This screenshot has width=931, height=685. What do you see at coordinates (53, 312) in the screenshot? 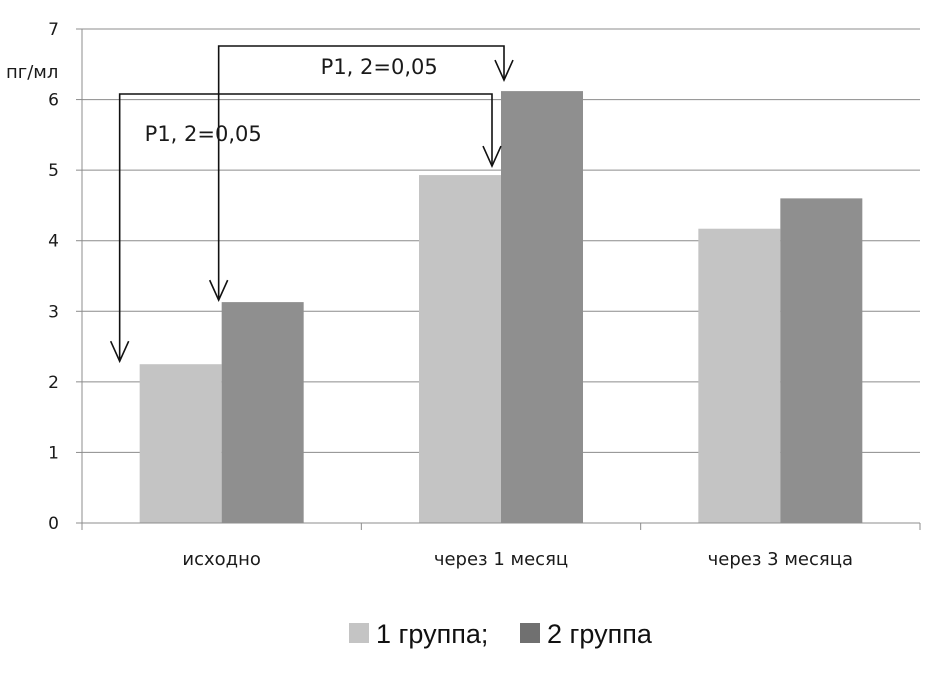
I see `y-tick-label: 3` at bounding box center [53, 312].